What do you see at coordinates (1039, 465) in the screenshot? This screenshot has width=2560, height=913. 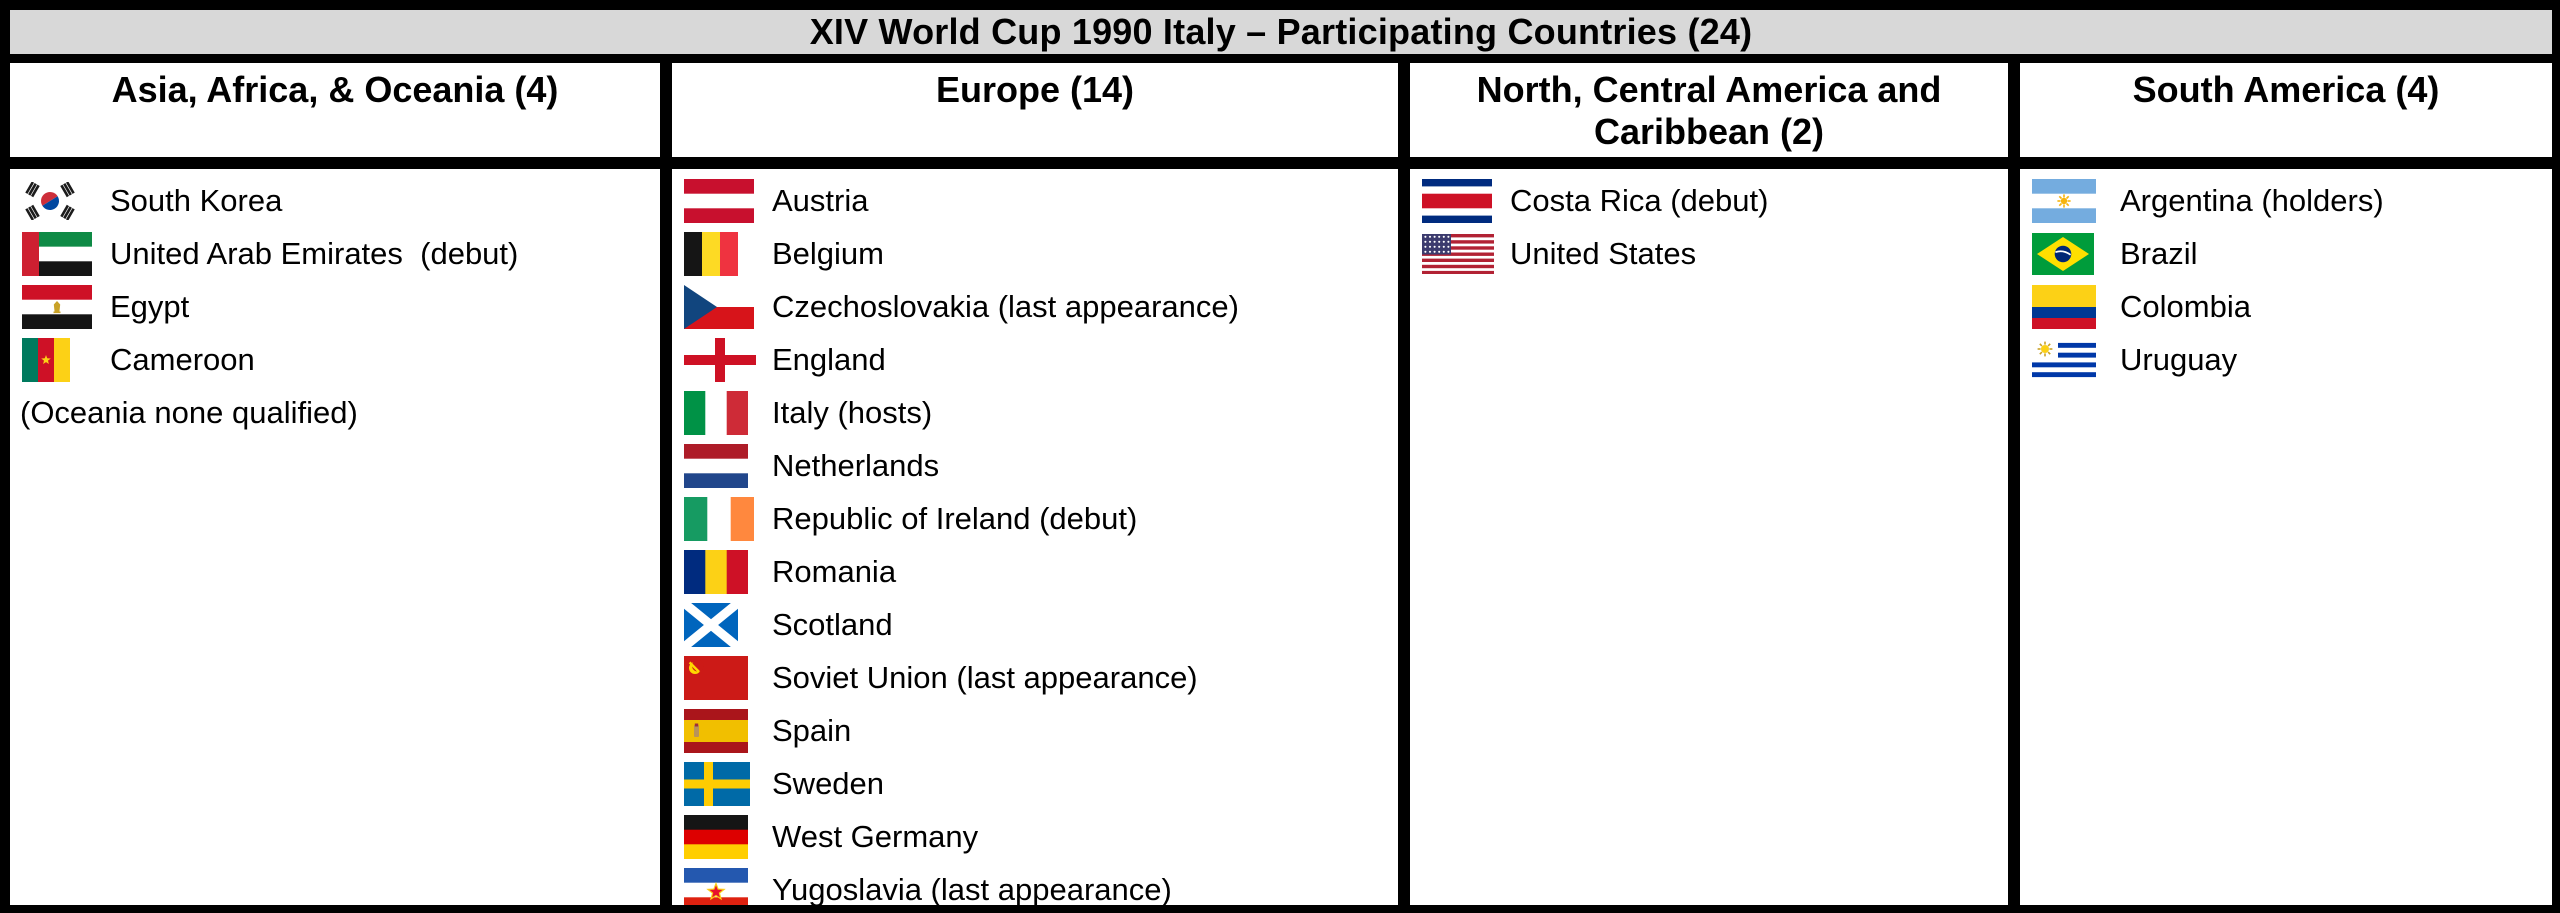 I see `country-row: Netherlands` at bounding box center [1039, 465].